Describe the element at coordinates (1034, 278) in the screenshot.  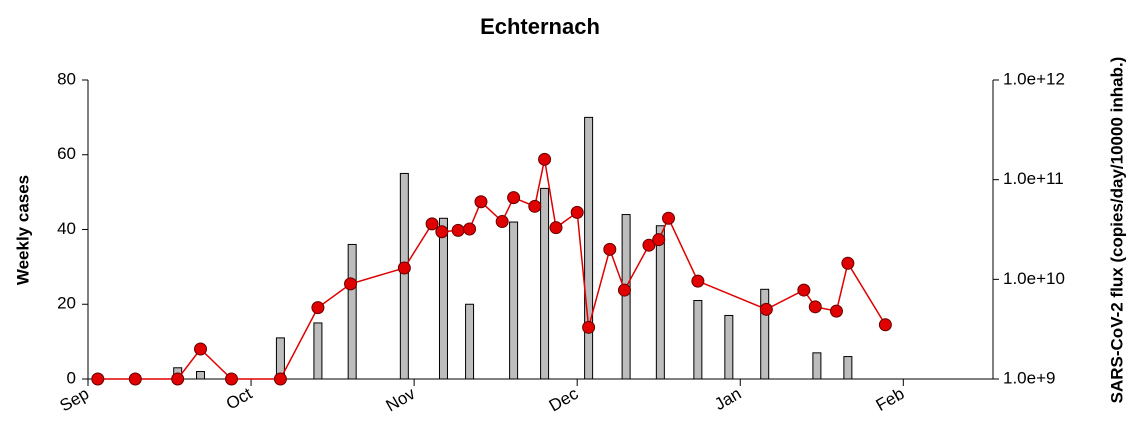
I see `y2-tick-label: 1.0e+10` at that location.